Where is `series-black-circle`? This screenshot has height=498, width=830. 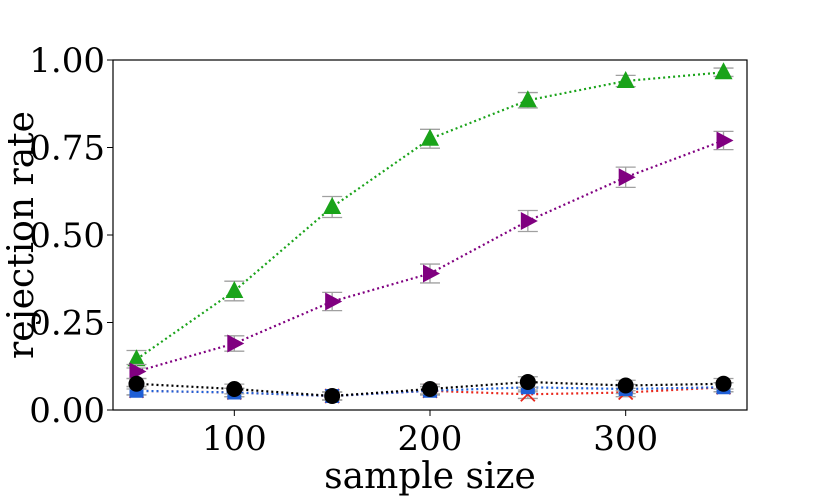 series-black-circle is located at coordinates (430, 389).